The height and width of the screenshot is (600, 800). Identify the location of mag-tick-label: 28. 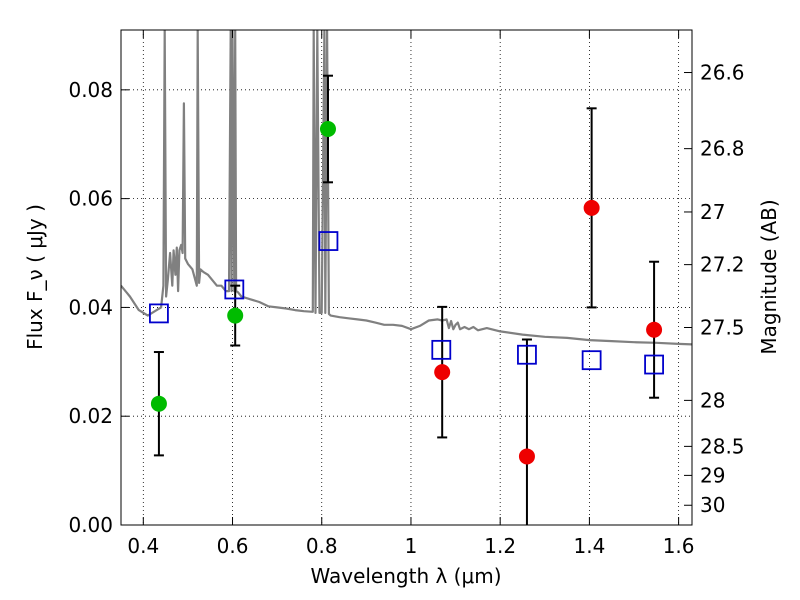
(712, 400).